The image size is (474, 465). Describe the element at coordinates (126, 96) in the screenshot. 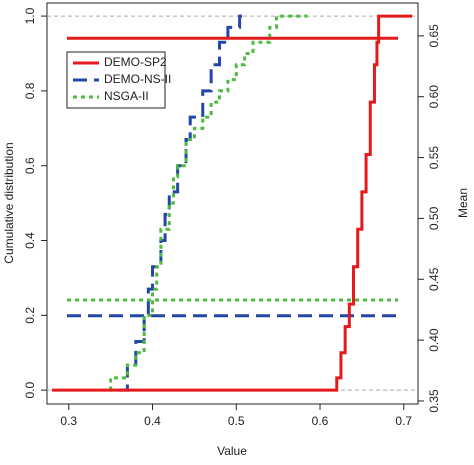

I see `legend-label: NSGA-II` at that location.